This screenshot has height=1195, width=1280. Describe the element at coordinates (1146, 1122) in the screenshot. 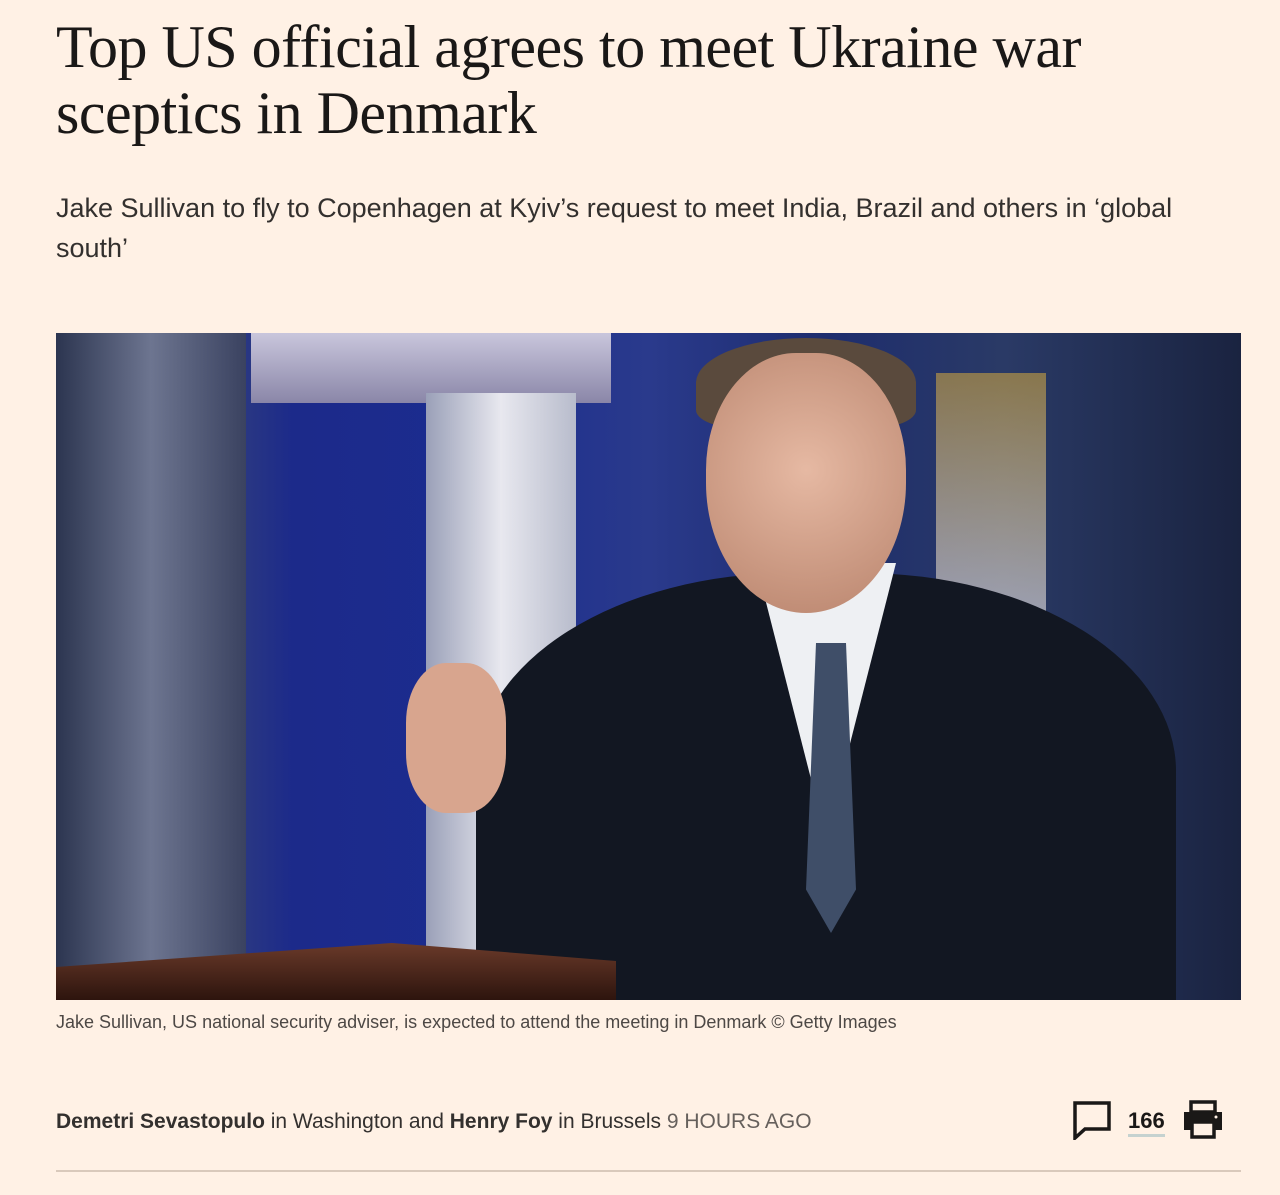

I see `comment-count: 166` at that location.